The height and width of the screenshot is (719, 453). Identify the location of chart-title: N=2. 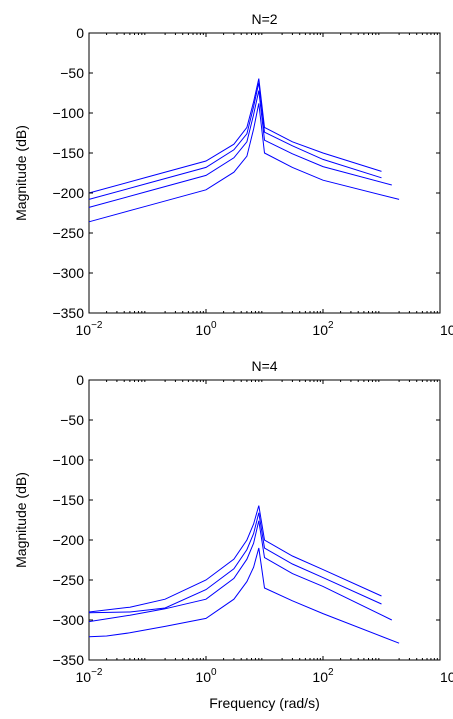
(264, 19).